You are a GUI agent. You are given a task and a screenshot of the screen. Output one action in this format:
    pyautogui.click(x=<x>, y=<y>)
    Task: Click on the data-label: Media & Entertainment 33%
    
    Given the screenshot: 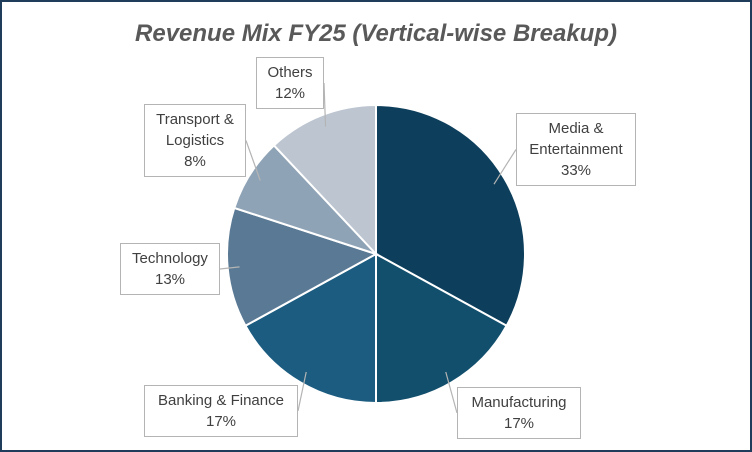 What is the action you would take?
    pyautogui.click(x=576, y=149)
    